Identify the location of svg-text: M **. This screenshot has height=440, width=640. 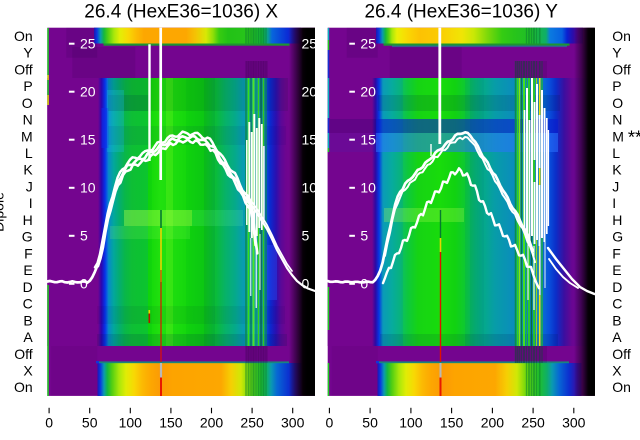
(626, 136).